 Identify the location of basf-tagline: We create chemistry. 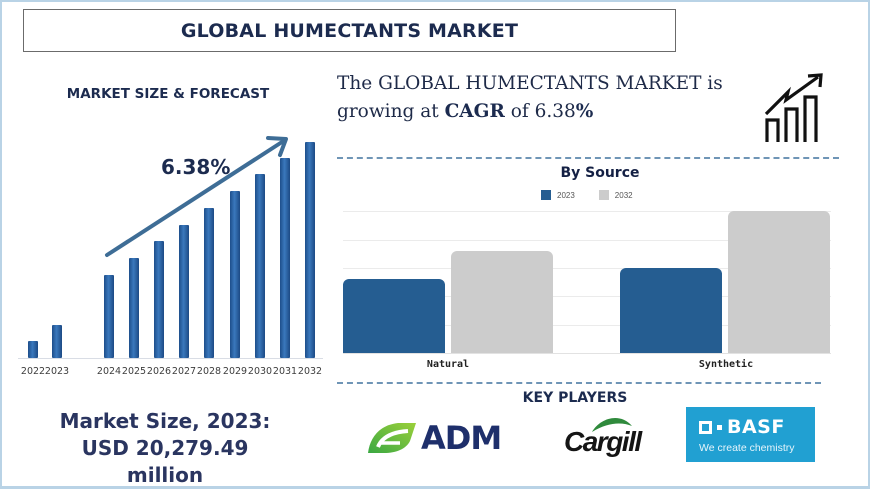
(747, 448).